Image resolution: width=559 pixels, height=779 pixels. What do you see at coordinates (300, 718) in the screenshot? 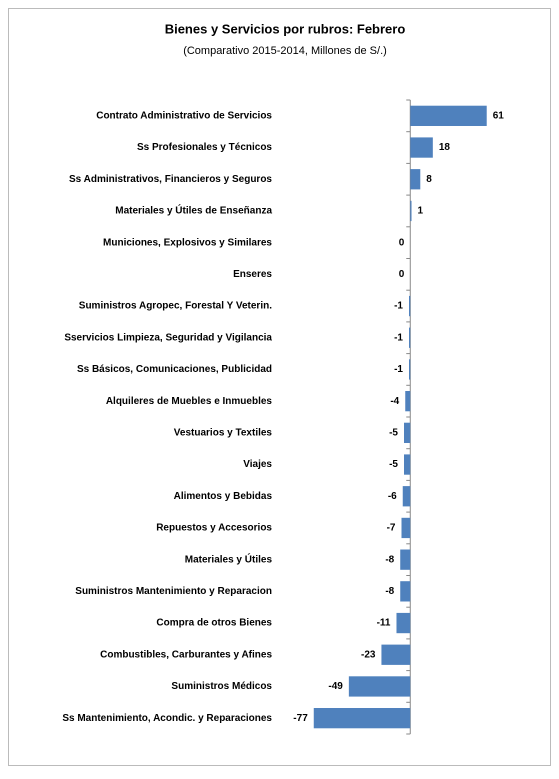
I see `data-label: -77` at bounding box center [300, 718].